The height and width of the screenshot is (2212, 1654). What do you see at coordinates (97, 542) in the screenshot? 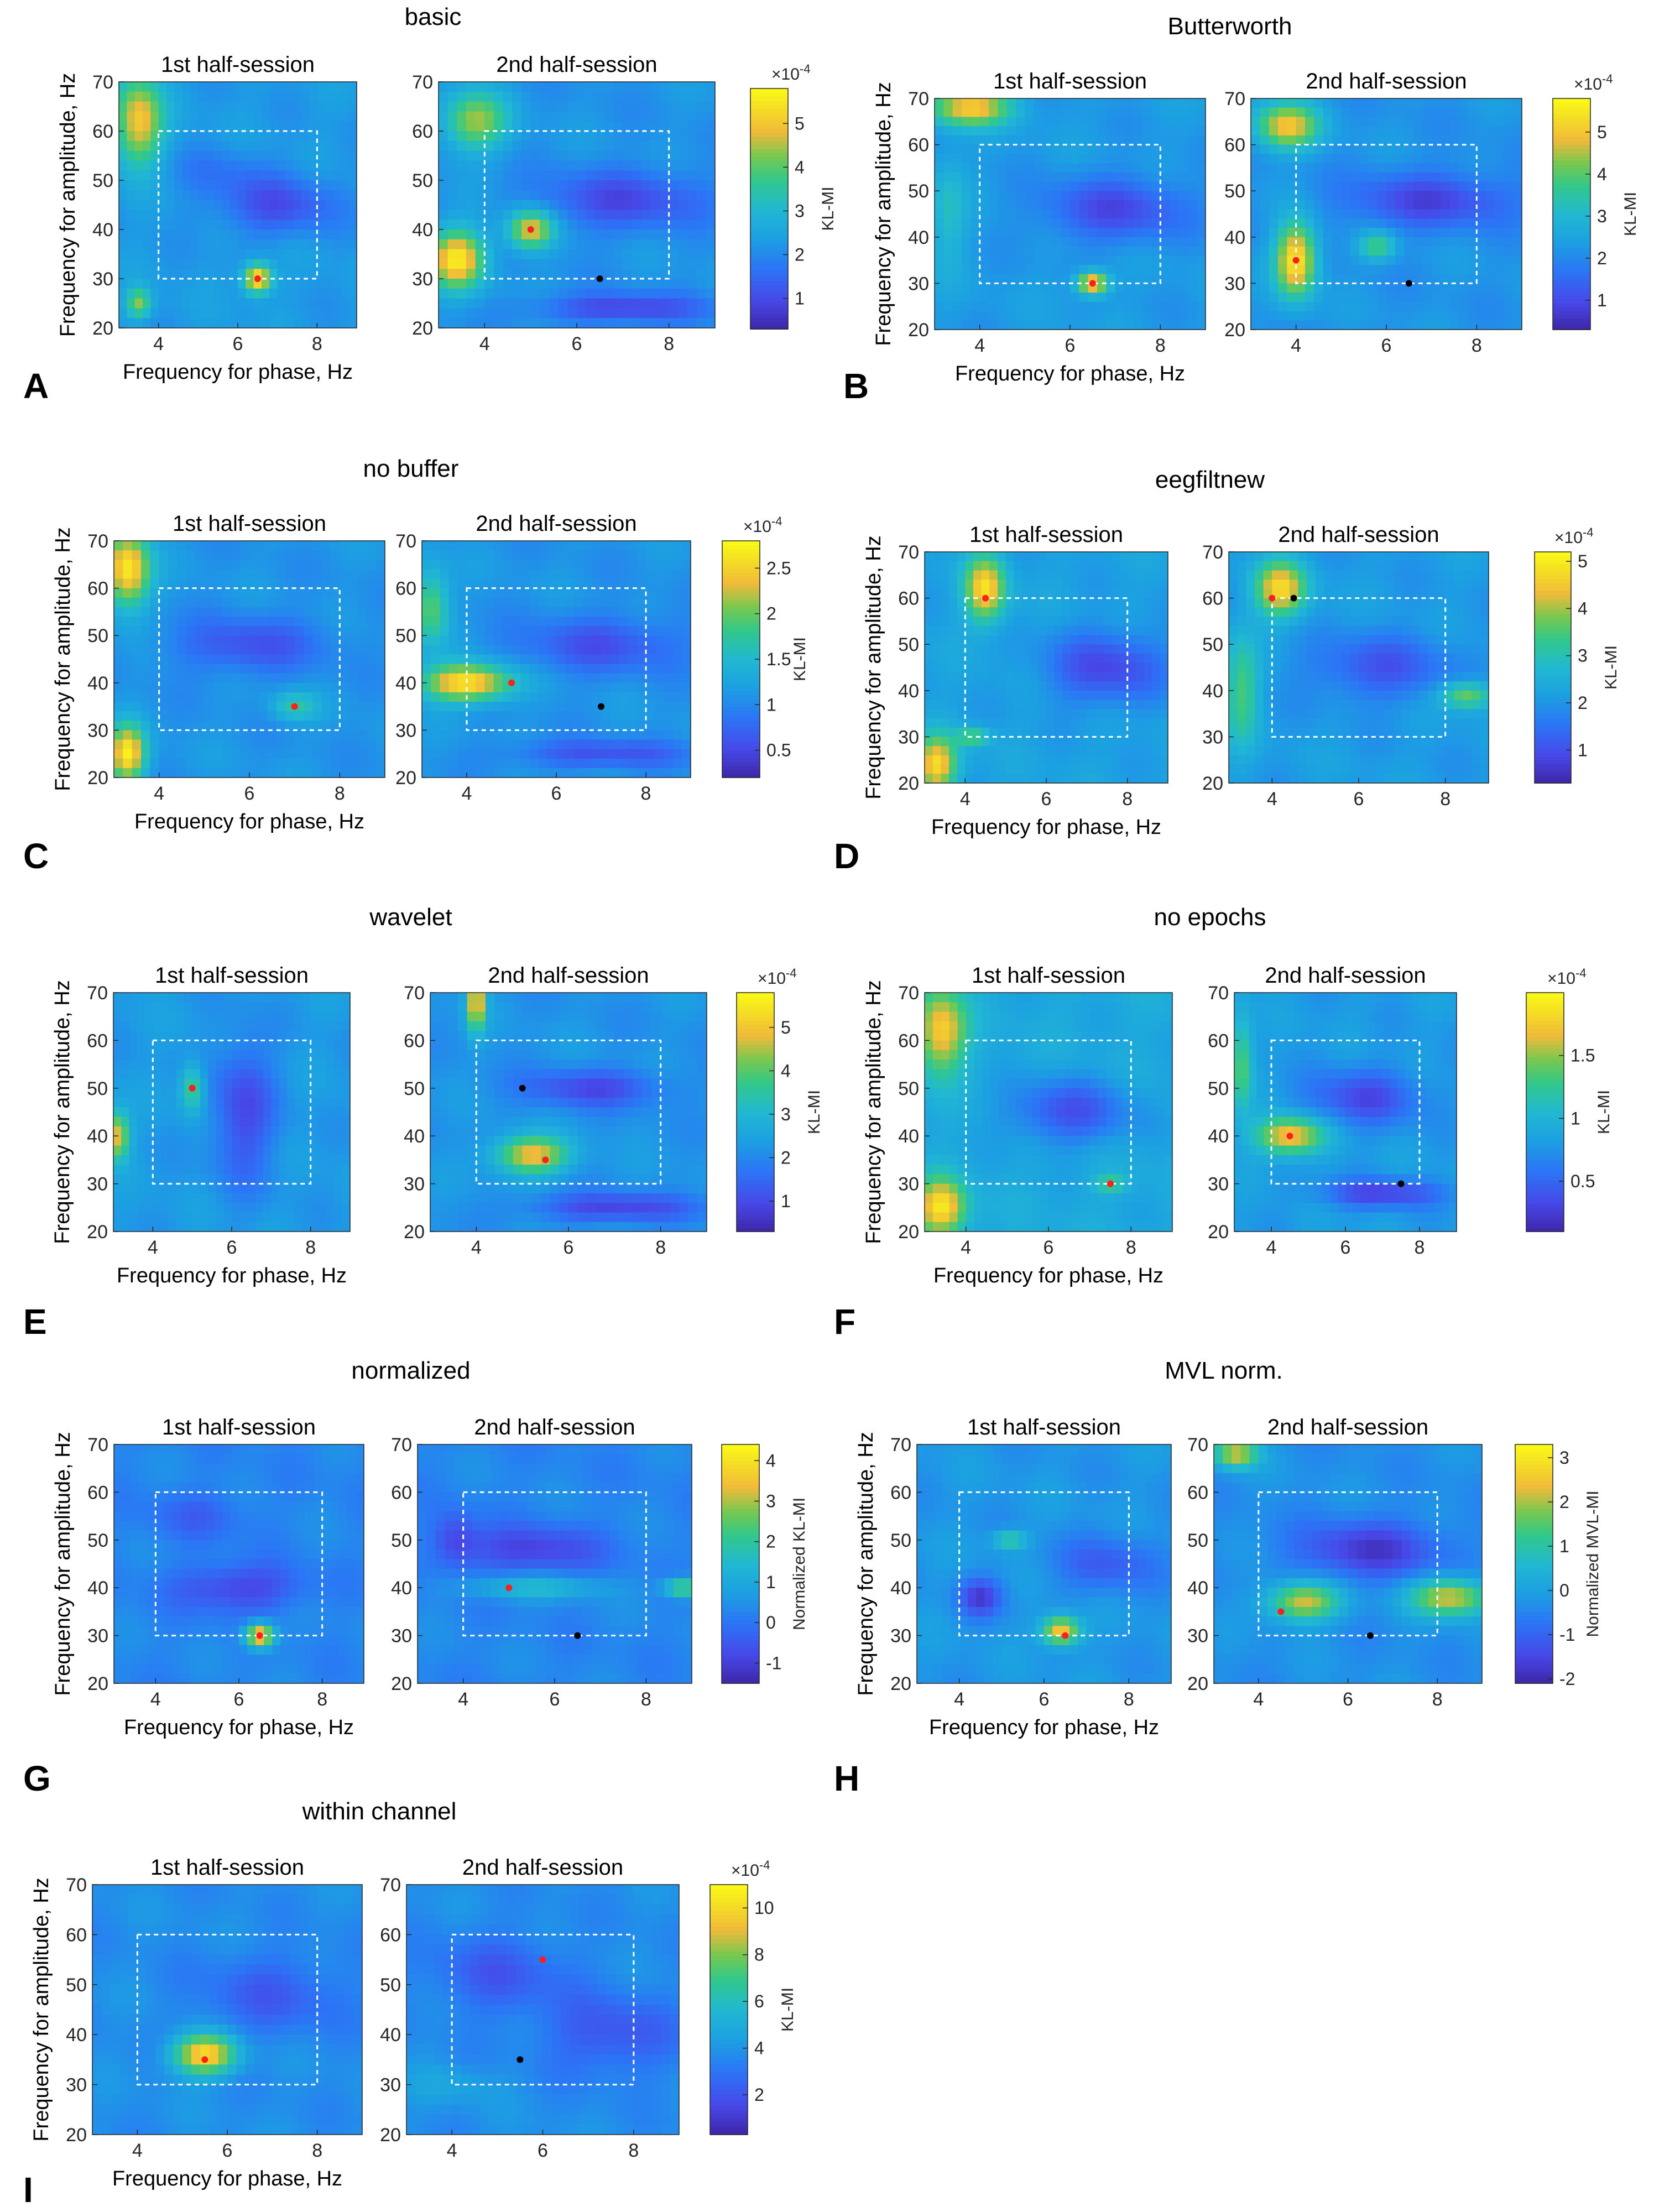
I see `y-tick-label: 70` at bounding box center [97, 542].